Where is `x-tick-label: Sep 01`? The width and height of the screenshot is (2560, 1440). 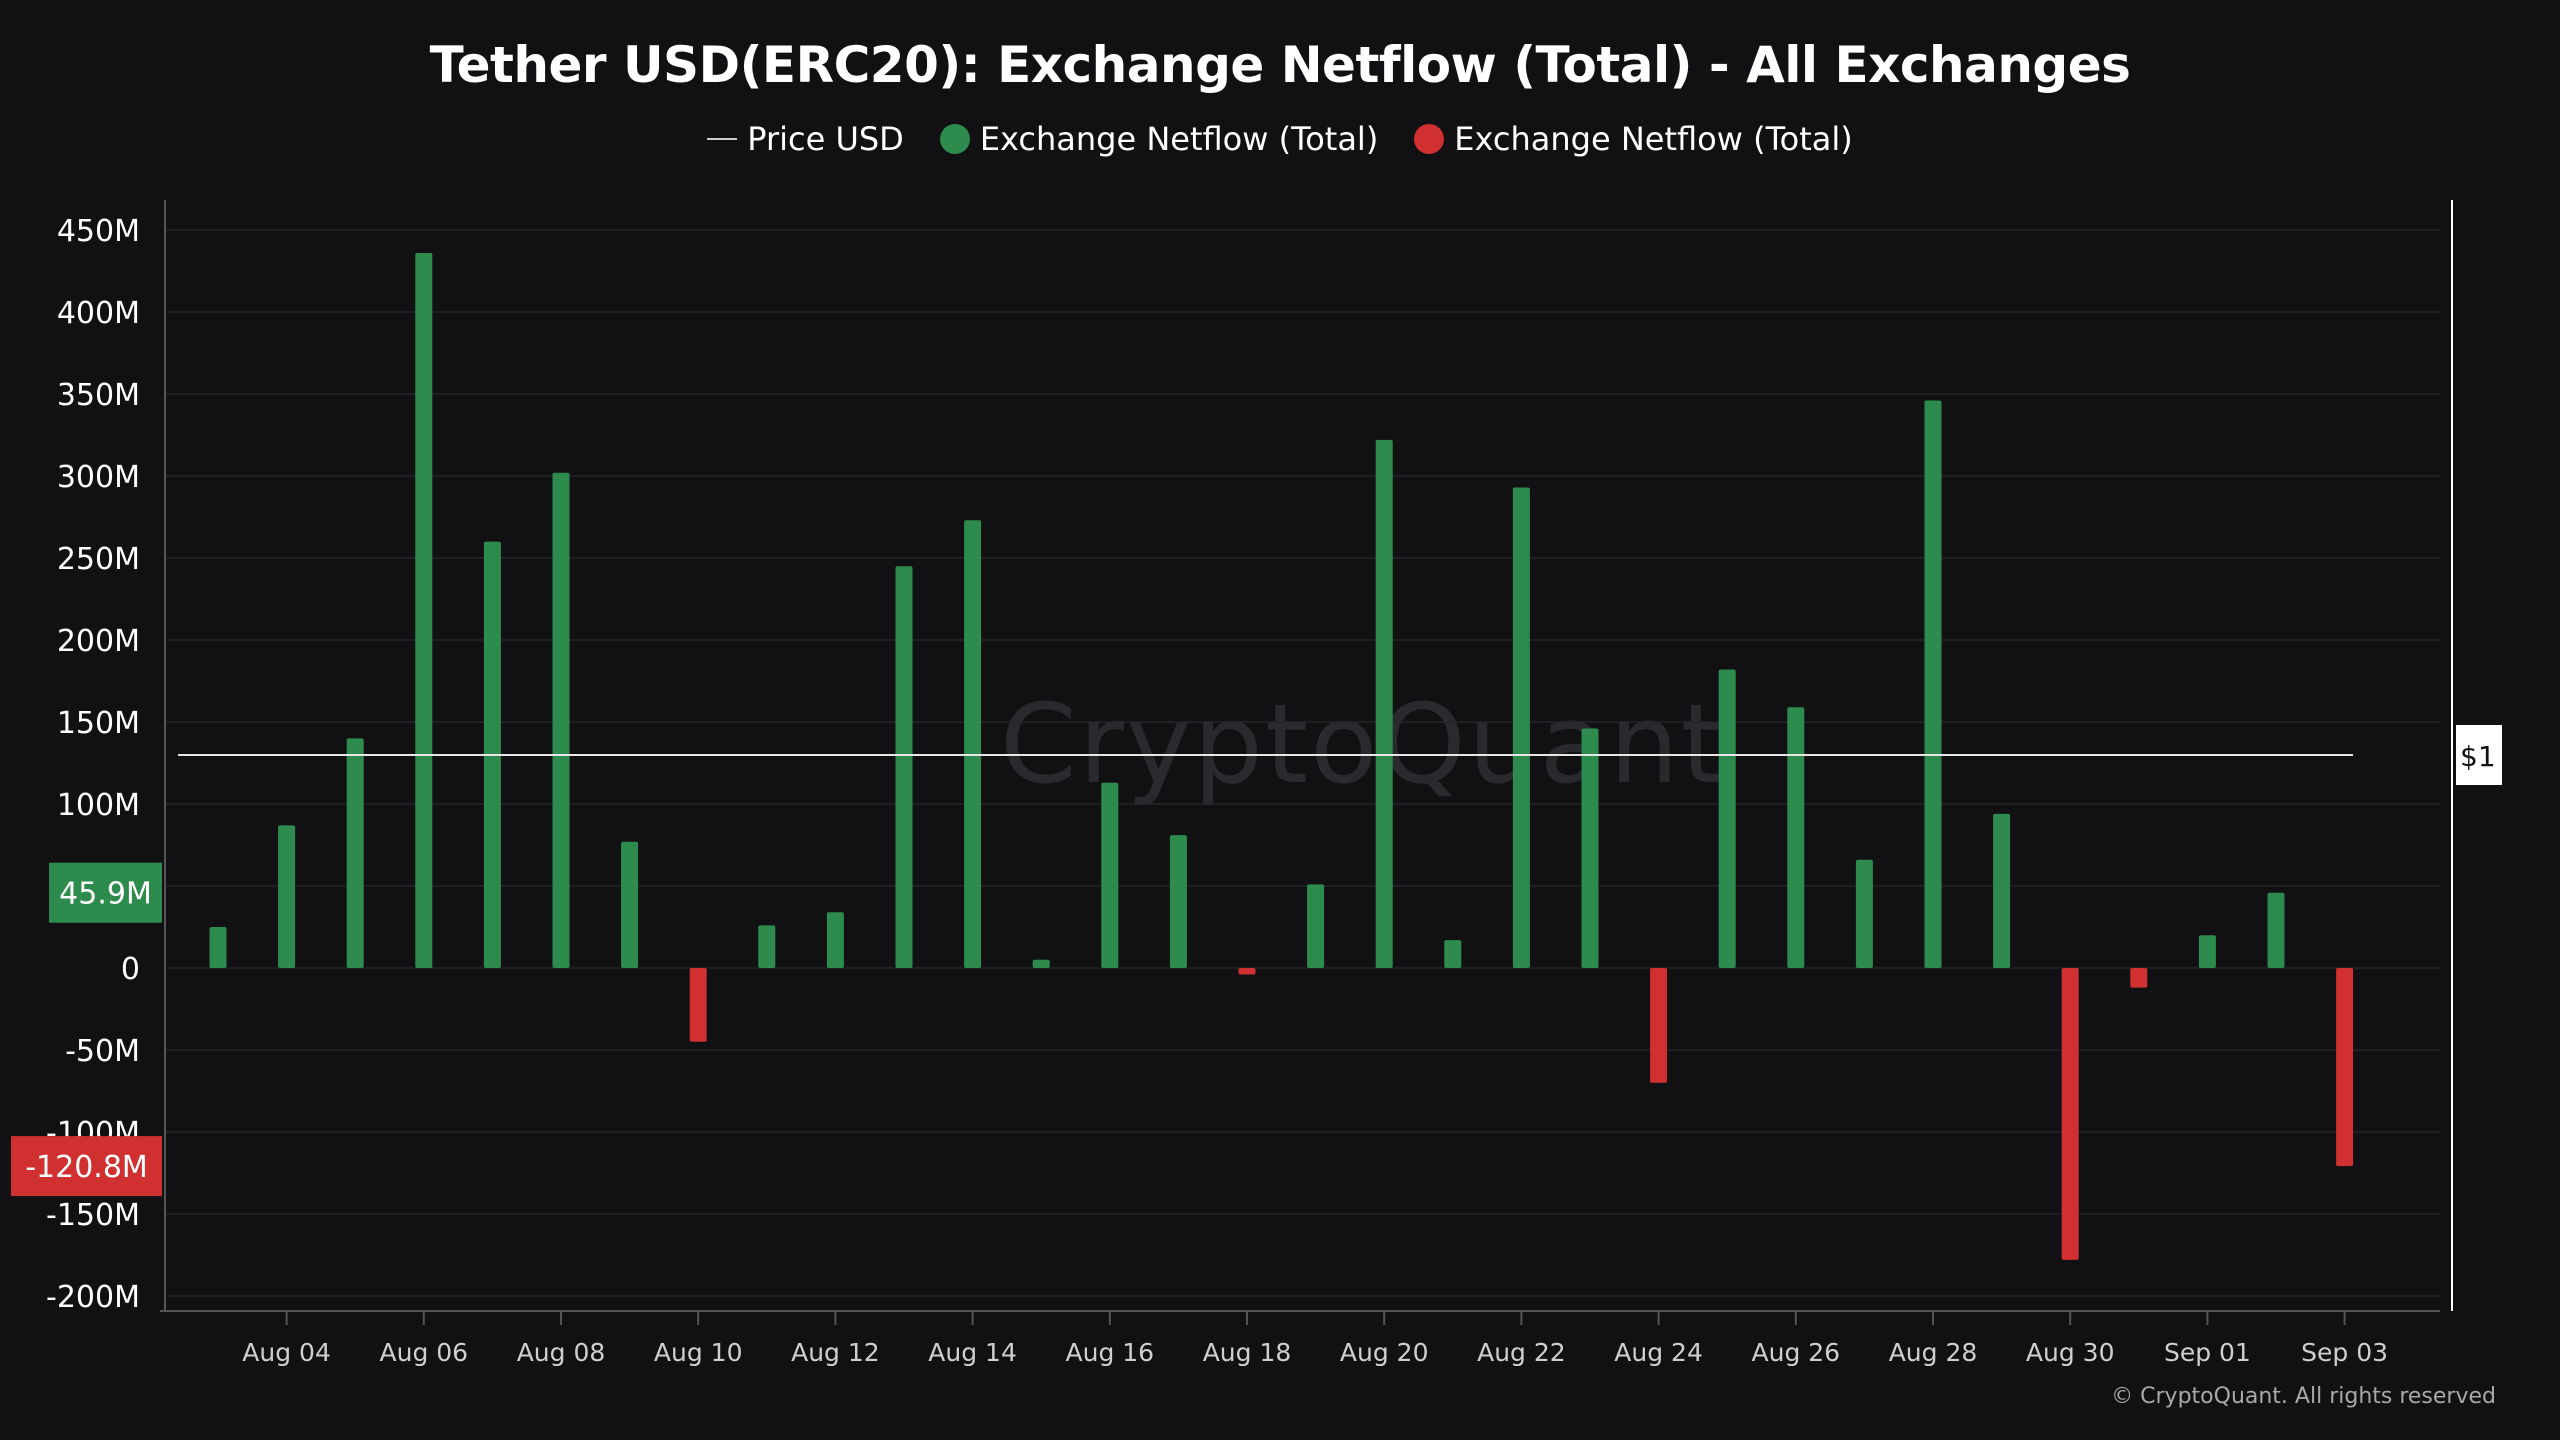
x-tick-label: Sep 01 is located at coordinates (2207, 1352).